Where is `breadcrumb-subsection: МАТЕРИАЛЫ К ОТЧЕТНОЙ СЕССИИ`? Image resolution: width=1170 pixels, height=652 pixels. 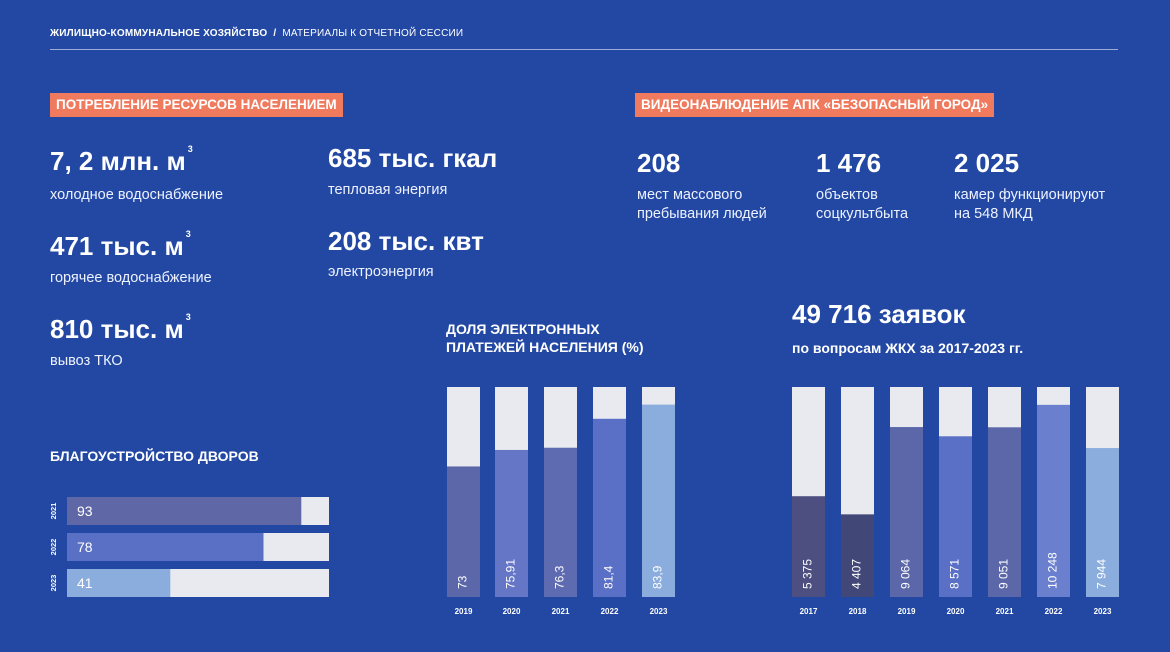
breadcrumb-subsection: МАТЕРИАЛЫ К ОТЧЕТНОЙ СЕССИИ is located at coordinates (373, 33).